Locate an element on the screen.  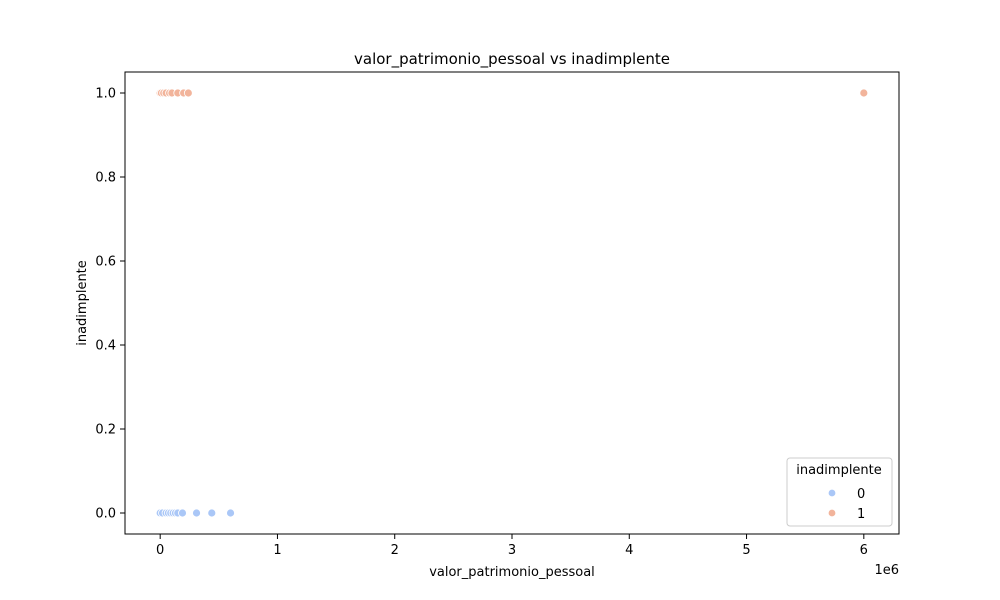
y-tick-label: 0.2 is located at coordinates (105, 430).